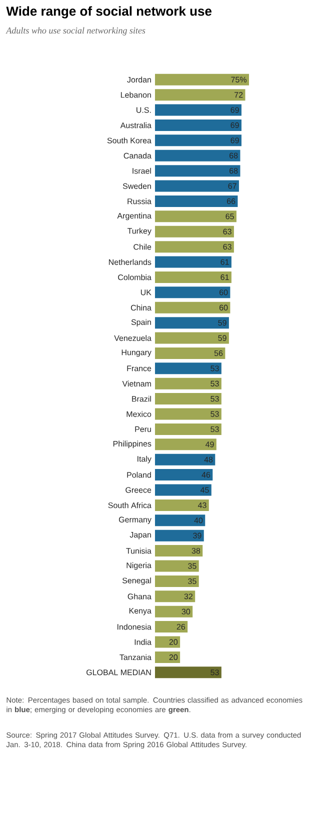  What do you see at coordinates (198, 521) in the screenshot?
I see `data-label: 40` at bounding box center [198, 521].